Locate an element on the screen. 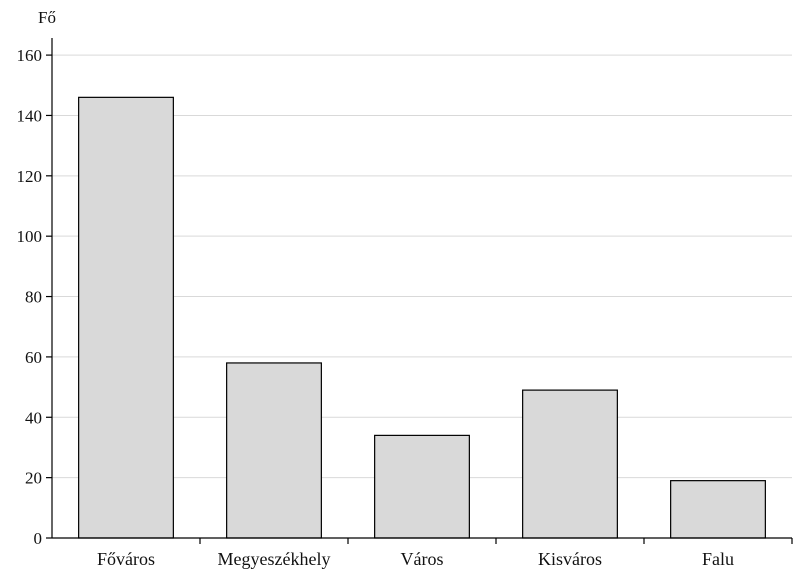  x-tick-label: Város is located at coordinates (422, 559).